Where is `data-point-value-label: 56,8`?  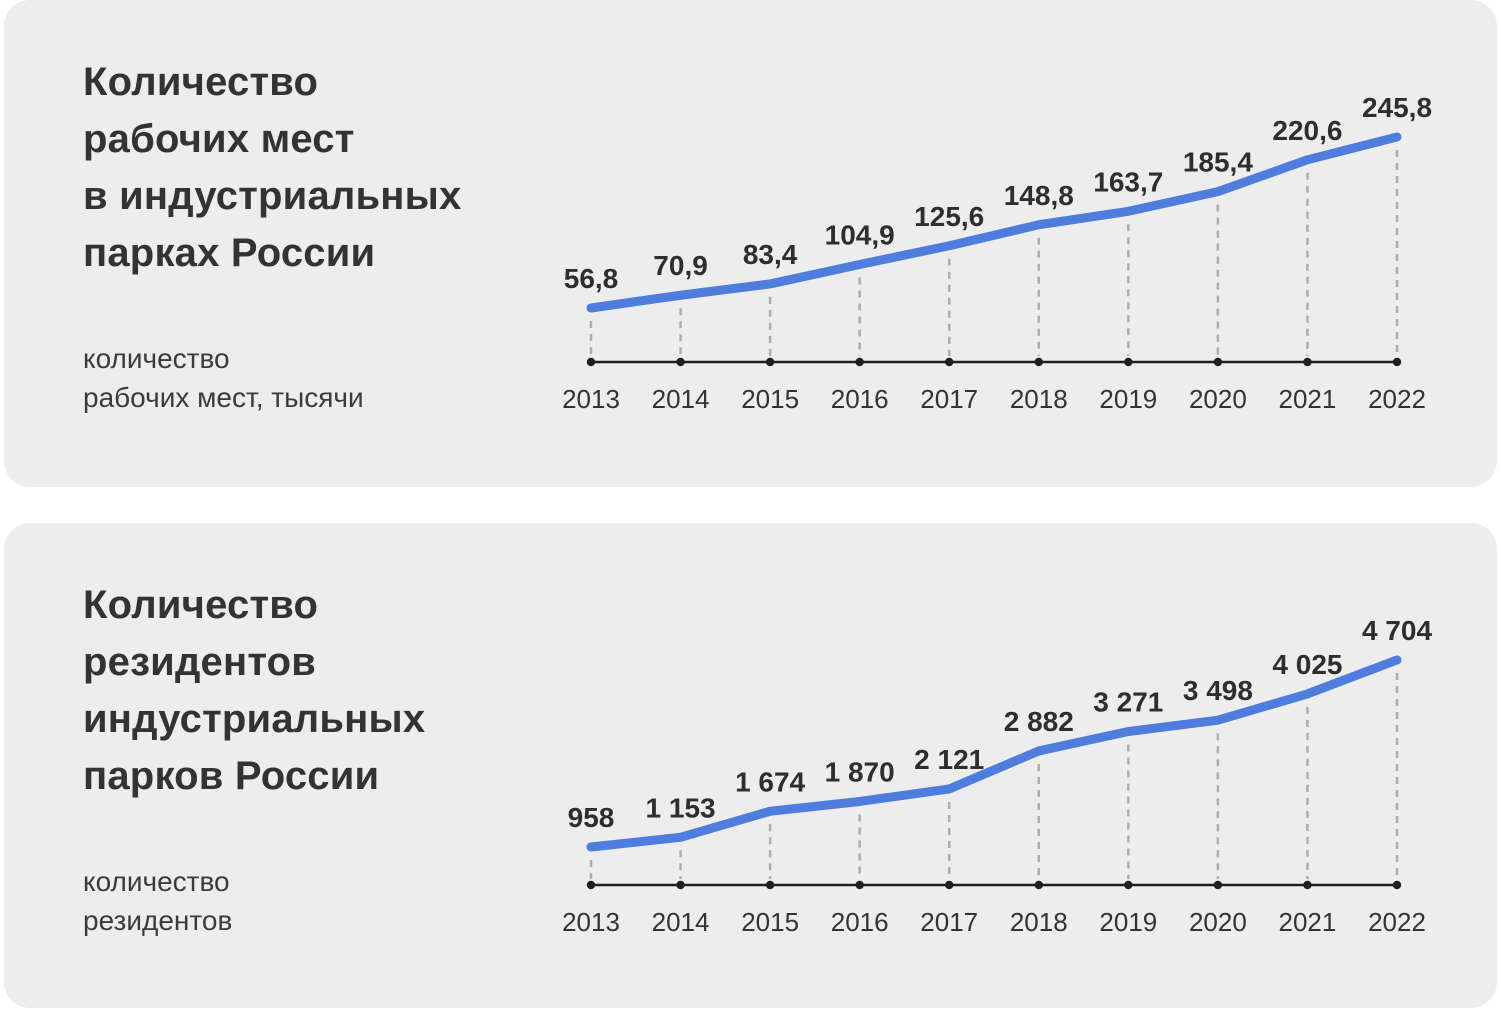 data-point-value-label: 56,8 is located at coordinates (591, 278).